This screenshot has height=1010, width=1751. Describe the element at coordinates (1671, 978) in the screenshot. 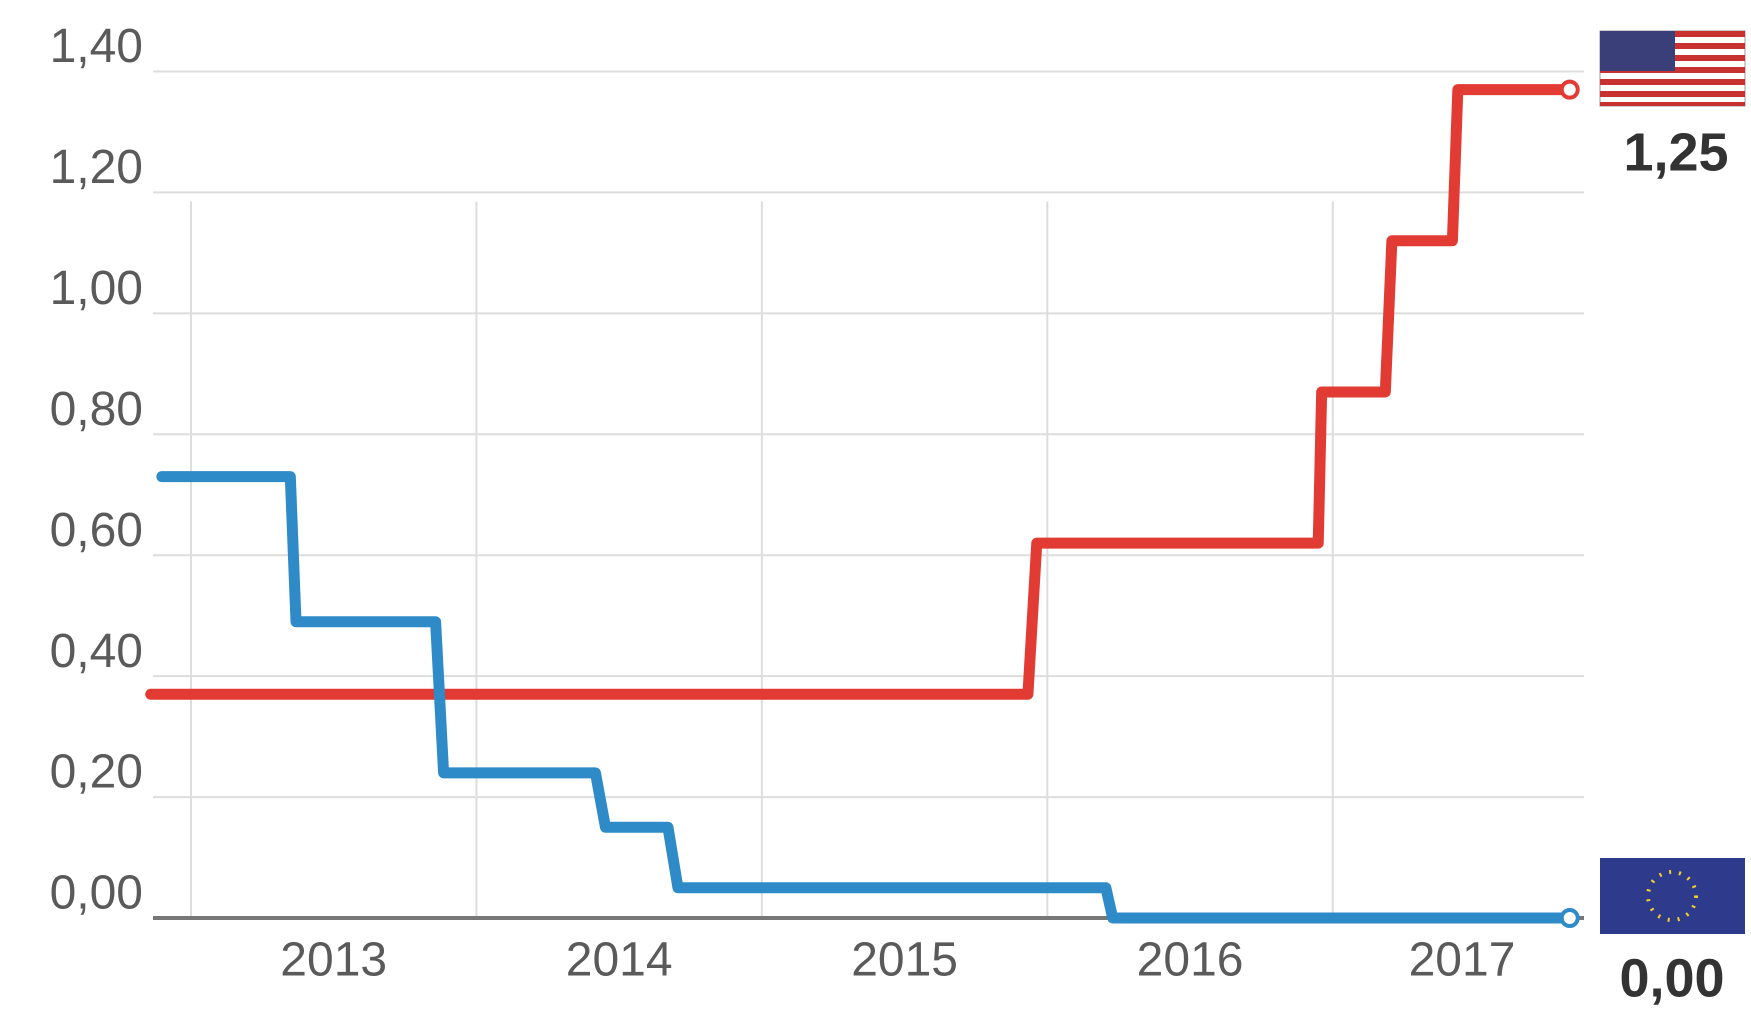

I see `eu-value-label: 0,00` at that location.